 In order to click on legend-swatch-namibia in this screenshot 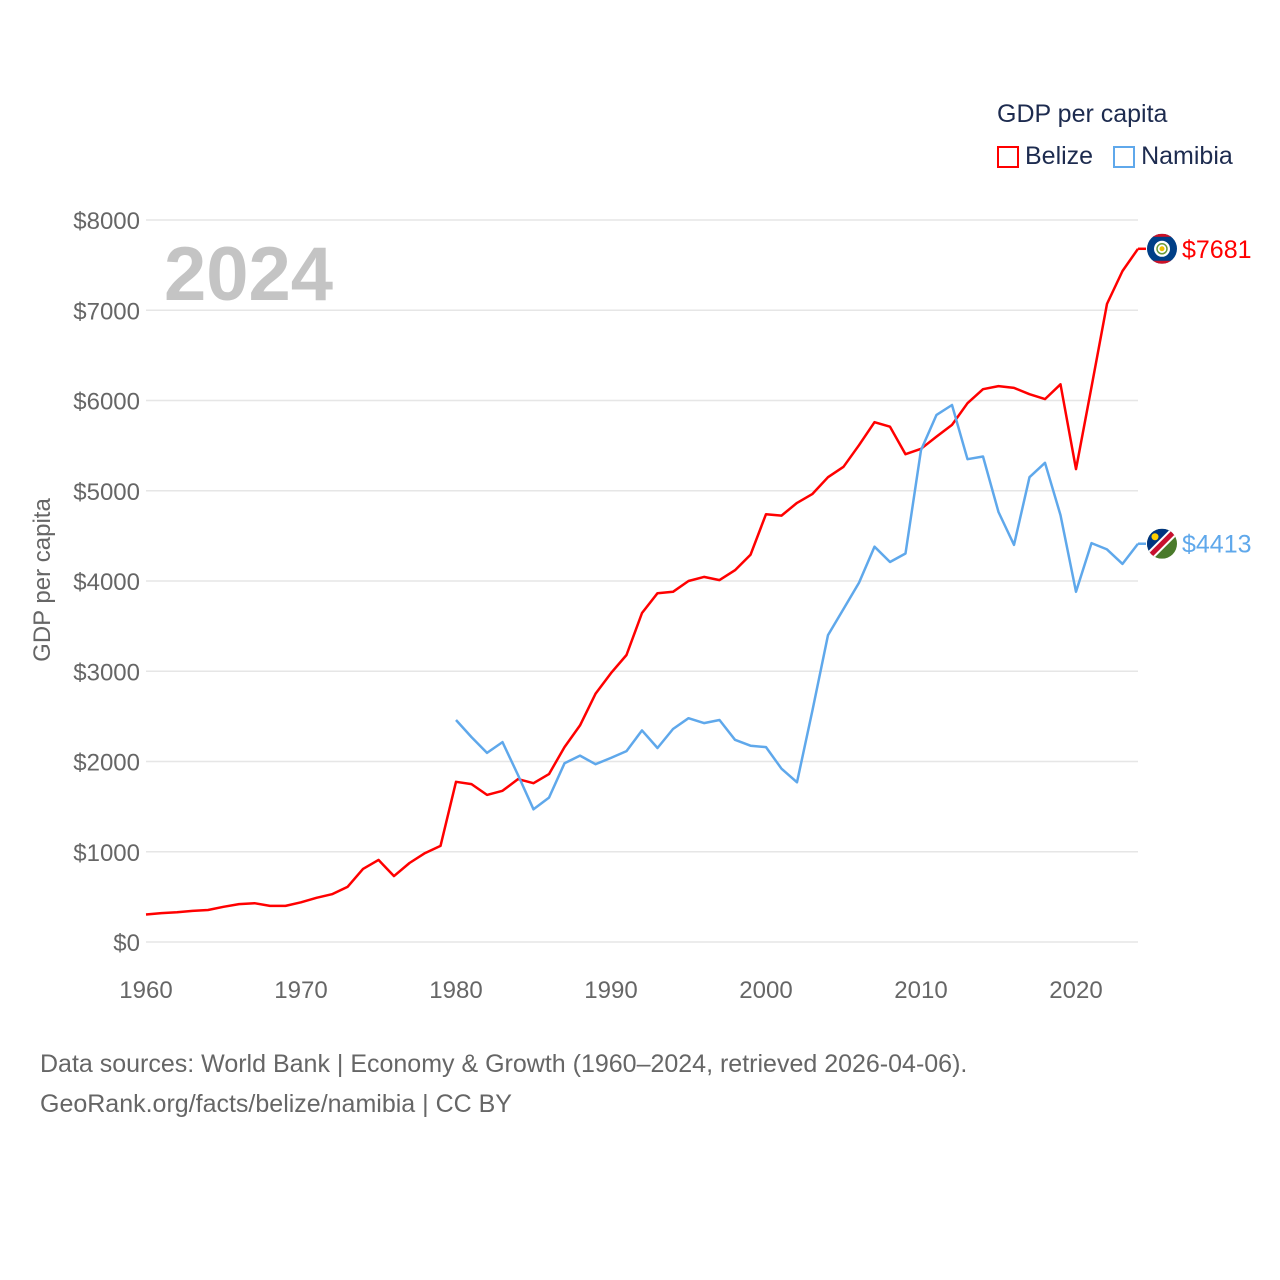, I will do `click(1124, 156)`.